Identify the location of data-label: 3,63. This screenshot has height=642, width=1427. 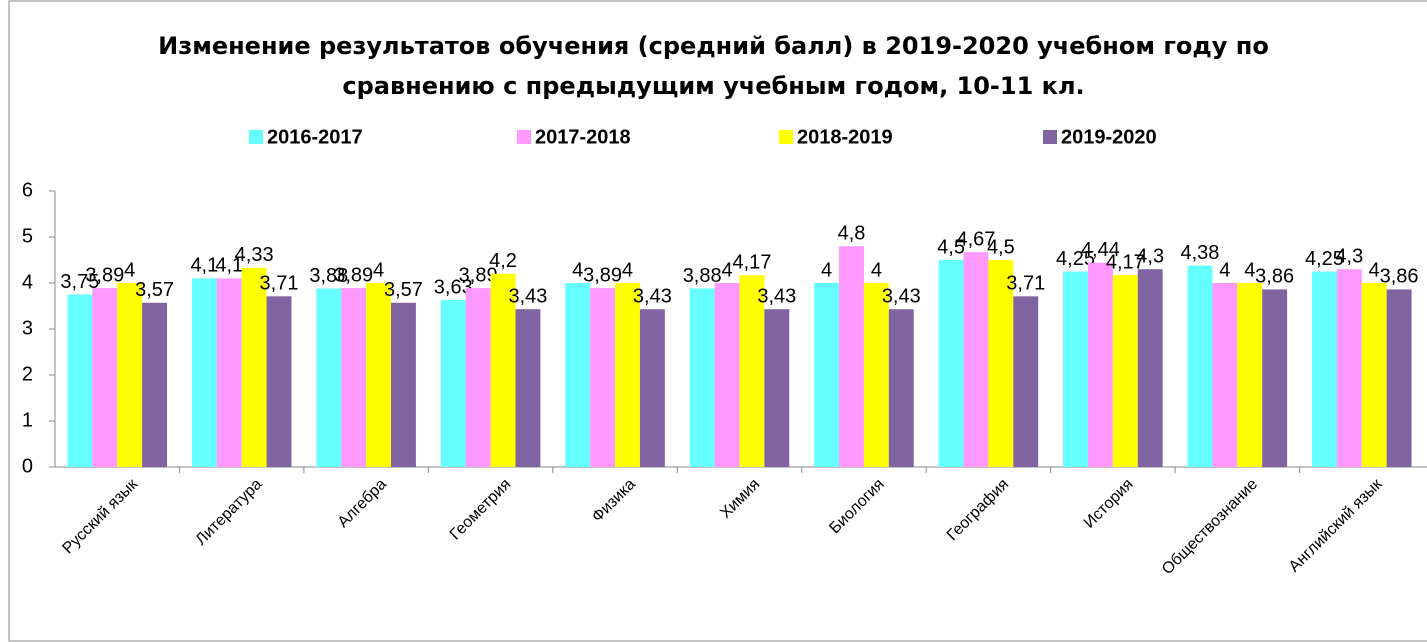
(453, 287).